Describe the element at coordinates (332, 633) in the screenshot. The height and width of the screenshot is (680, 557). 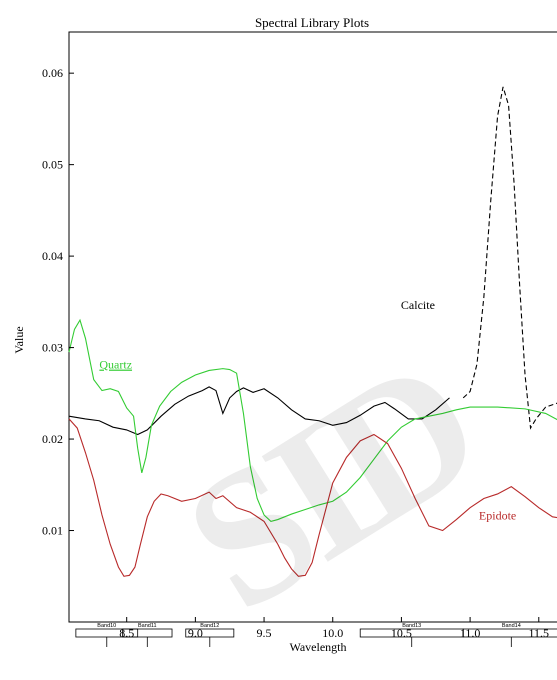
I see `x-tick-label: 10.0` at that location.